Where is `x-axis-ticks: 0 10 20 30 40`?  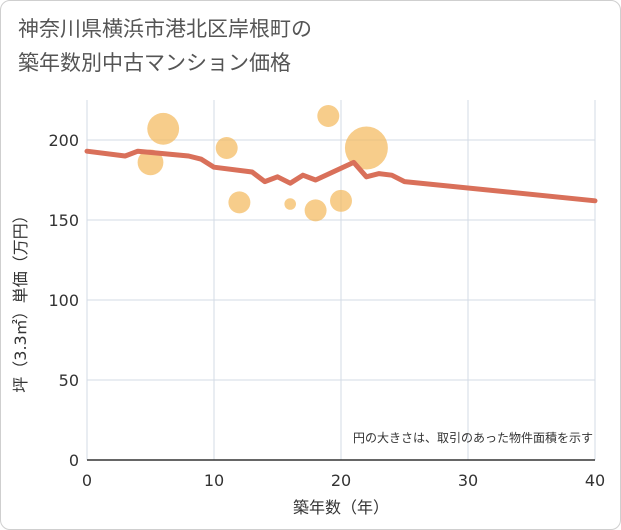 x-axis-ticks: 0 10 20 30 40 is located at coordinates (343, 480).